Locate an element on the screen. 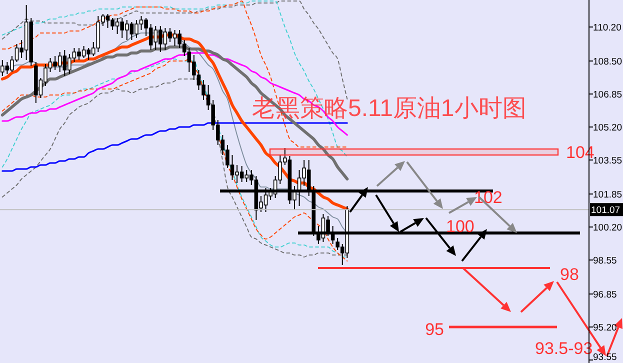 This screenshot has height=363, width=623. y-tick-label: 110.20 is located at coordinates (607, 28).